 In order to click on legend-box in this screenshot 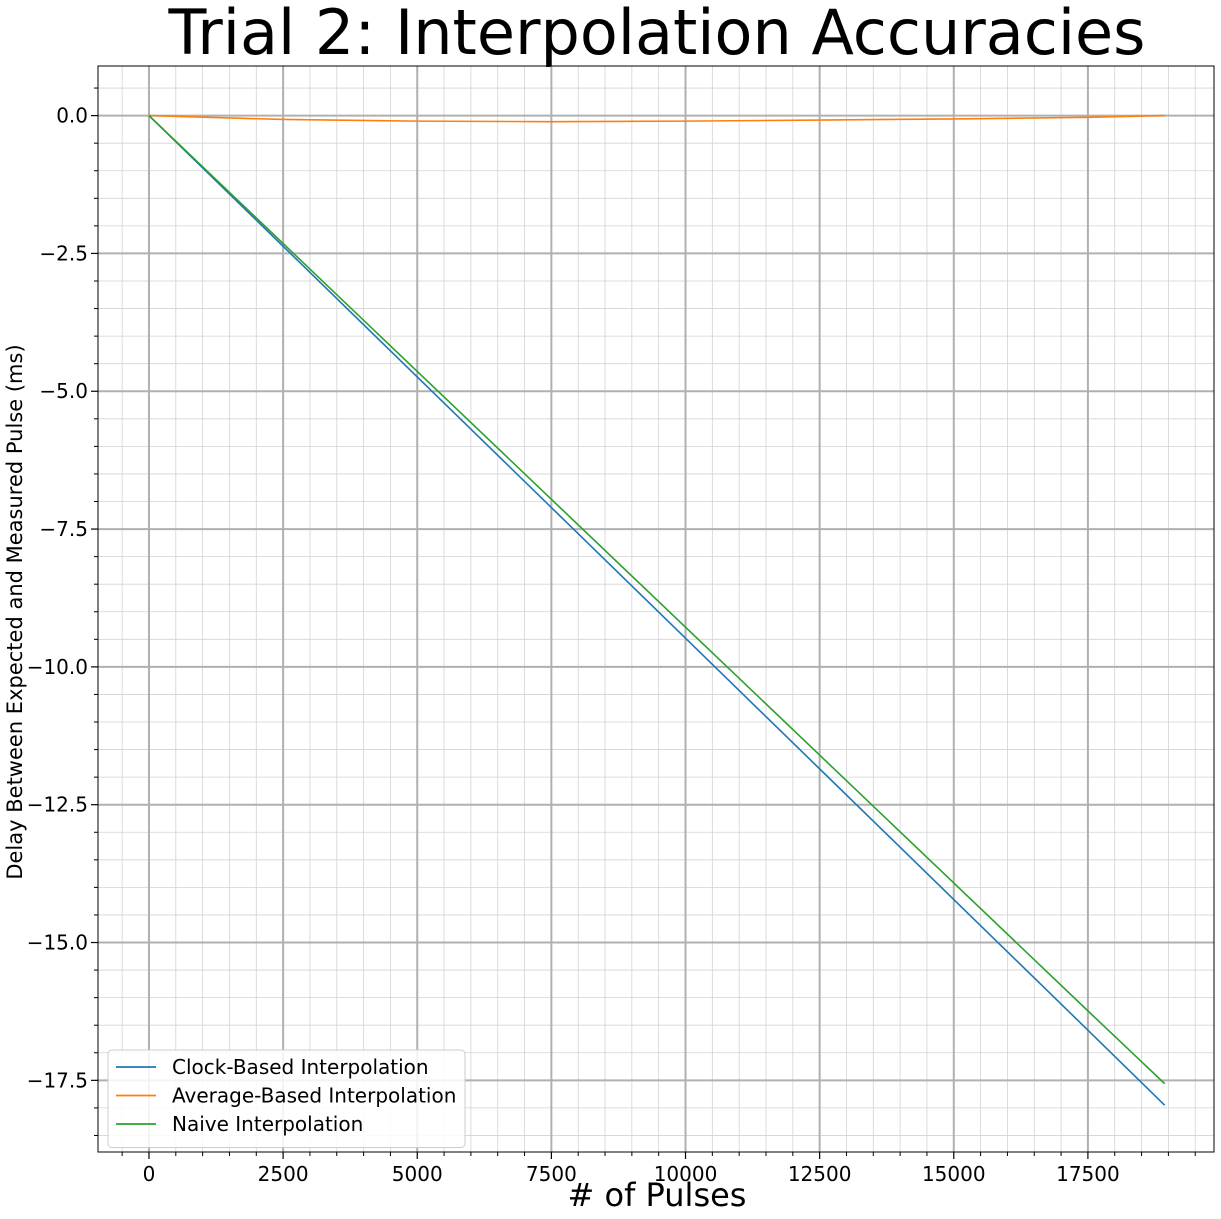, I will do `click(286, 1098)`.